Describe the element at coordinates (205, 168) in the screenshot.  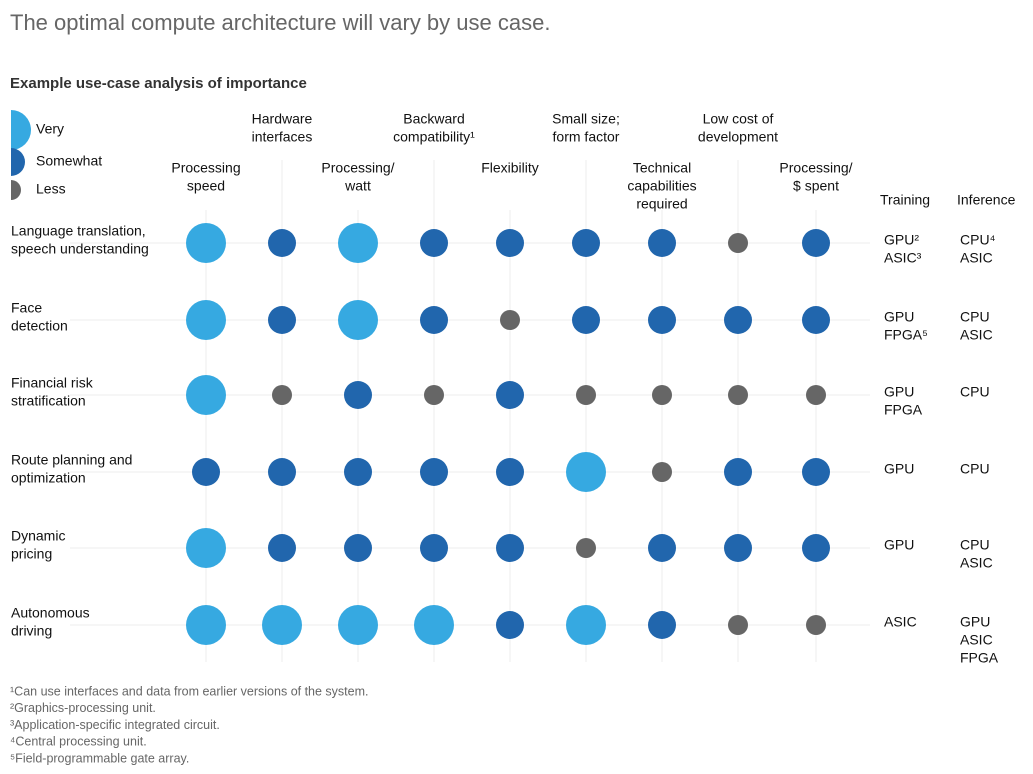
I see `column-header: Processing` at that location.